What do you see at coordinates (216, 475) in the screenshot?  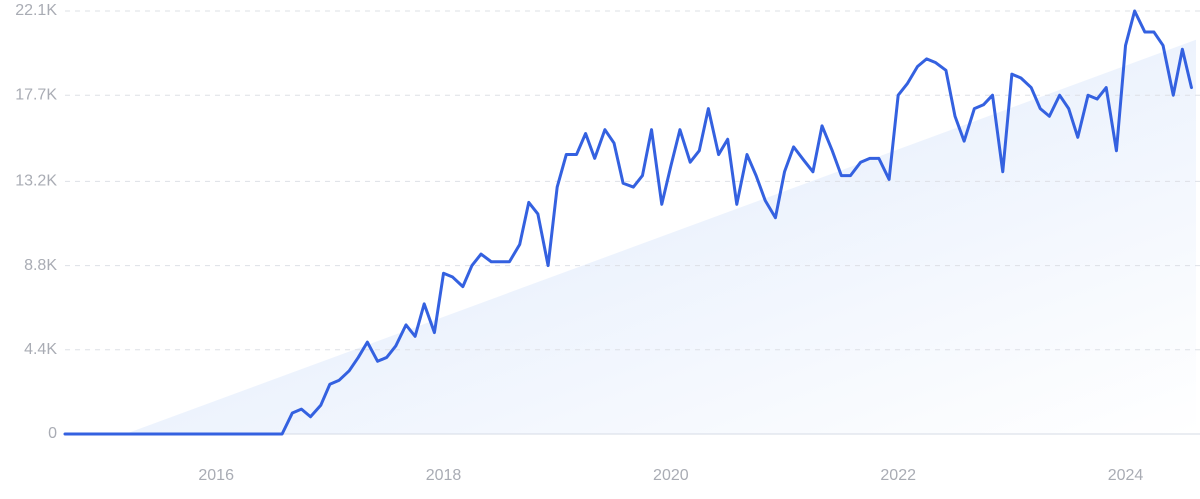 I see `x-tick-label: 2016` at bounding box center [216, 475].